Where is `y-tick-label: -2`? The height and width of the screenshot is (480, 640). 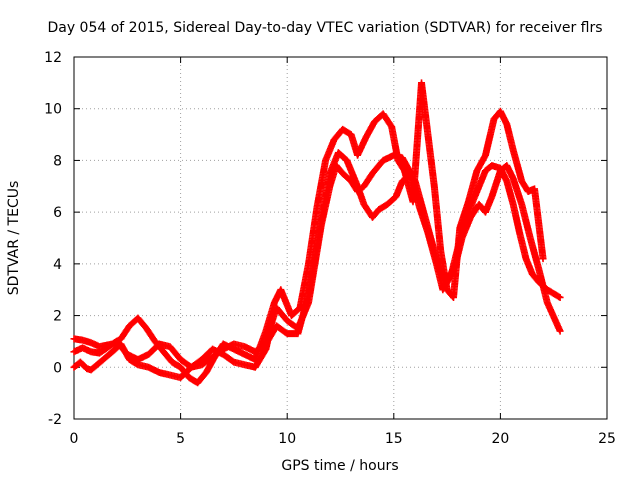 y-tick-label: -2 is located at coordinates (55, 420).